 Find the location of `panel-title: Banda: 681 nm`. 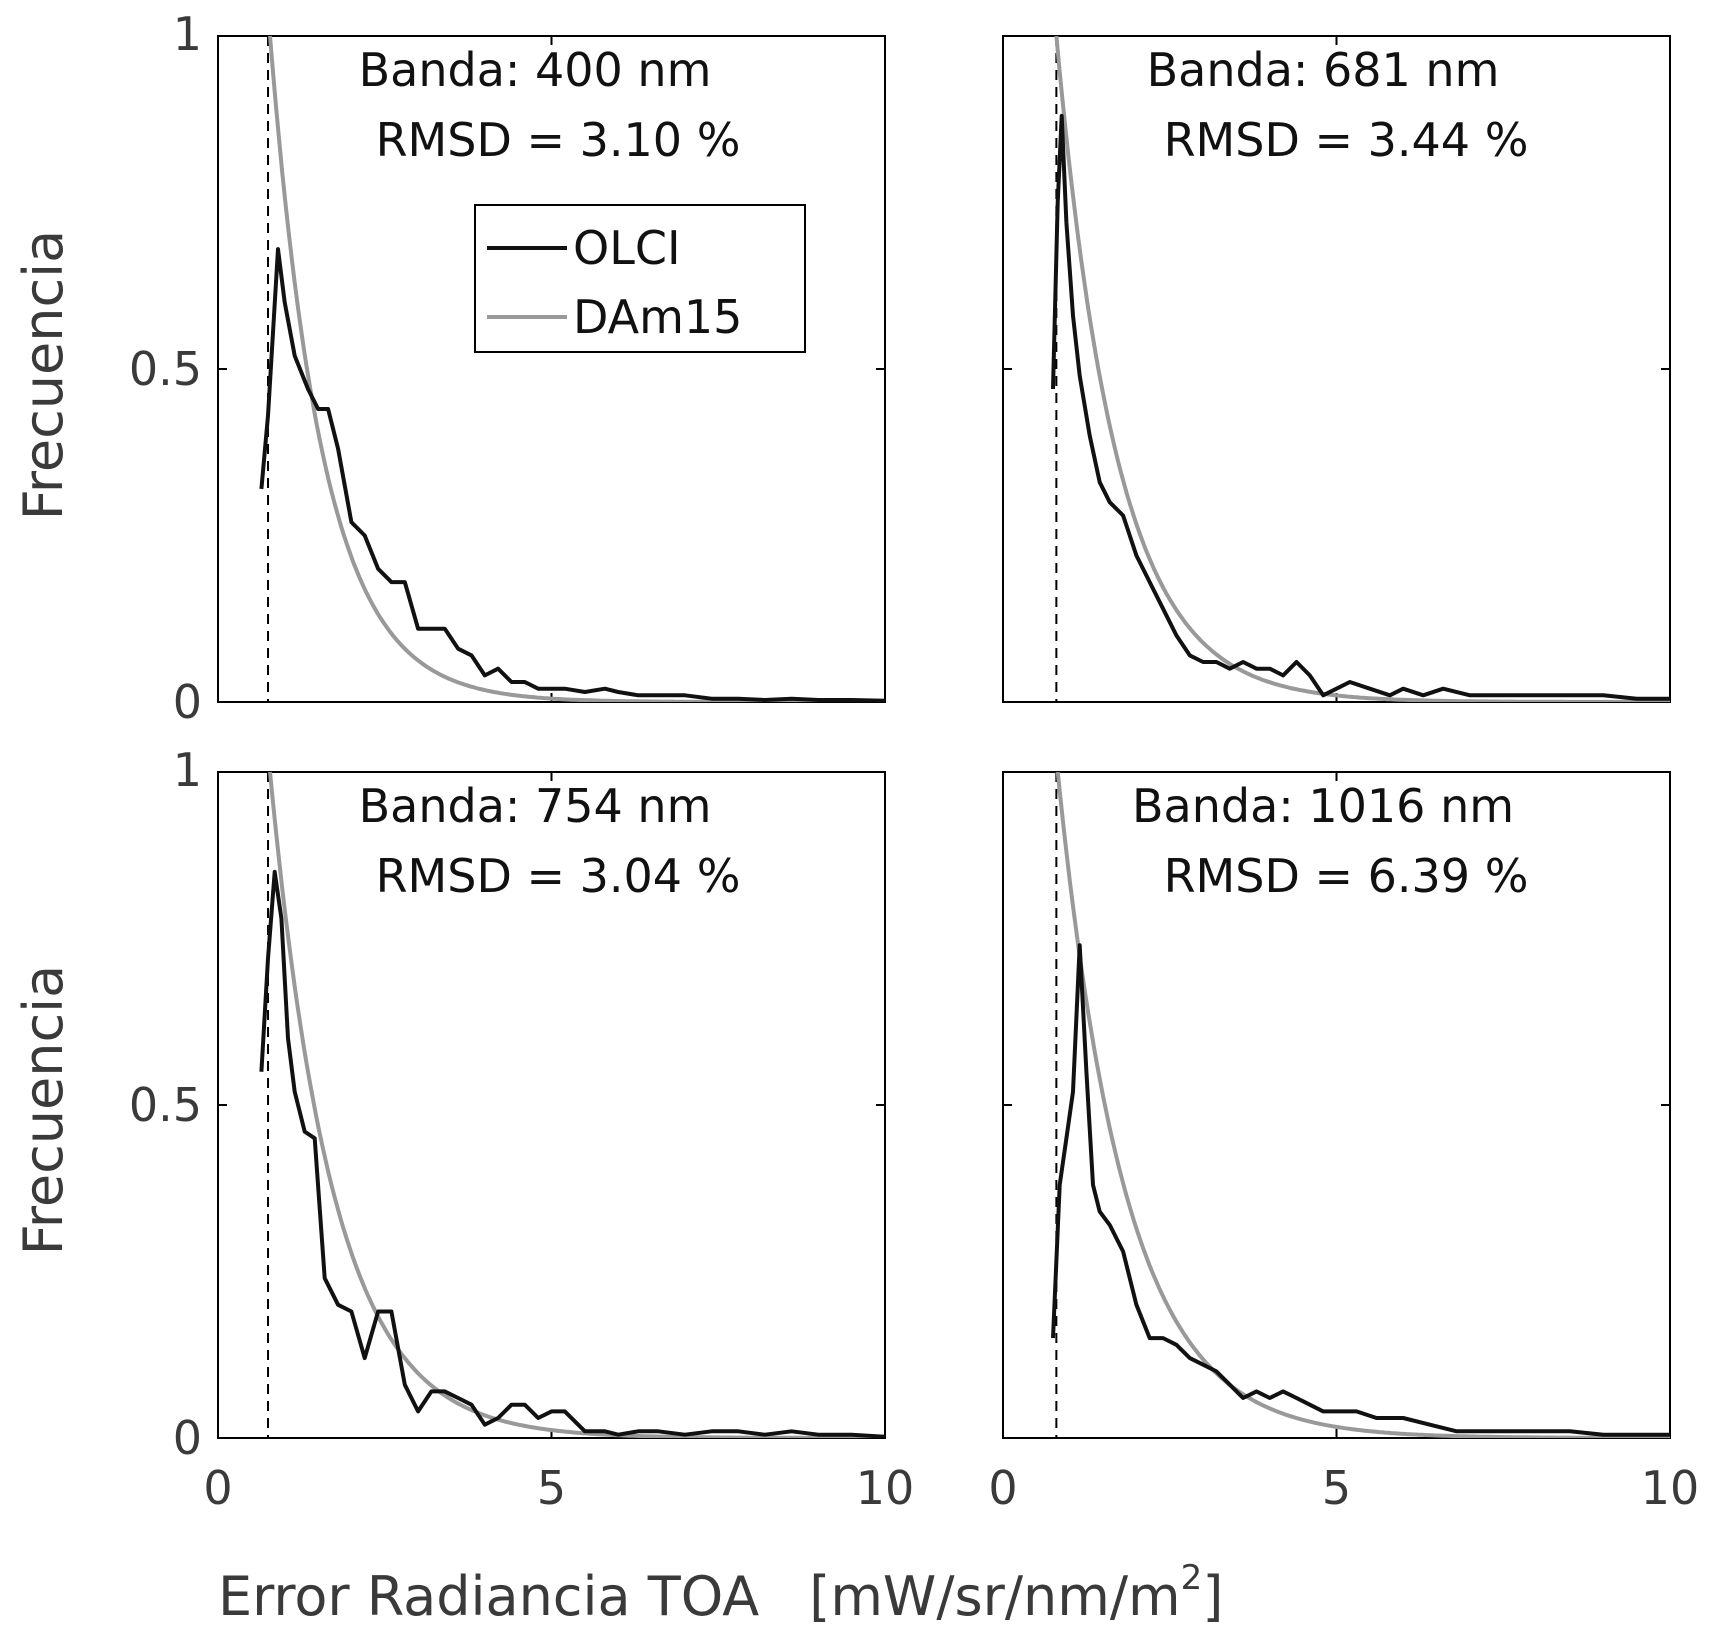

panel-title: Banda: 681 nm is located at coordinates (1323, 70).